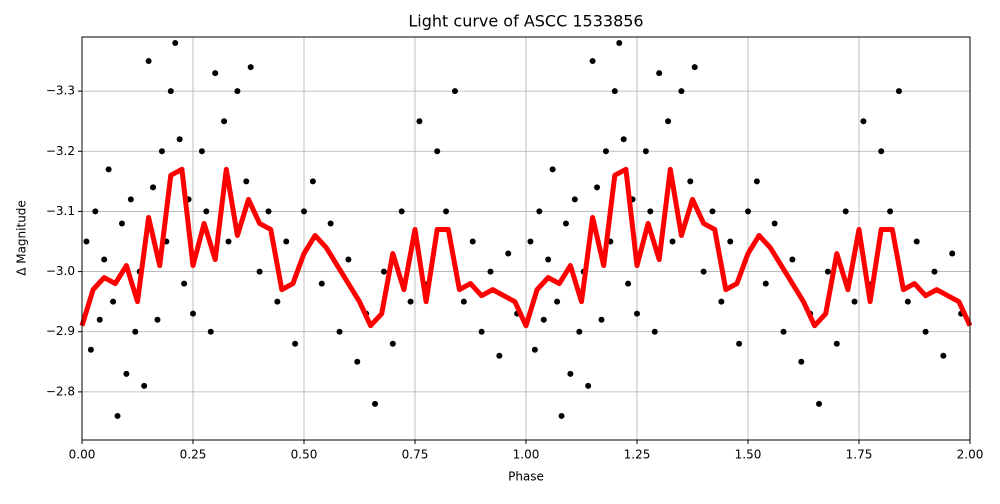 This screenshot has height=504, width=1000. Describe the element at coordinates (193, 455) in the screenshot. I see `x-tick-label: 0.25` at that location.